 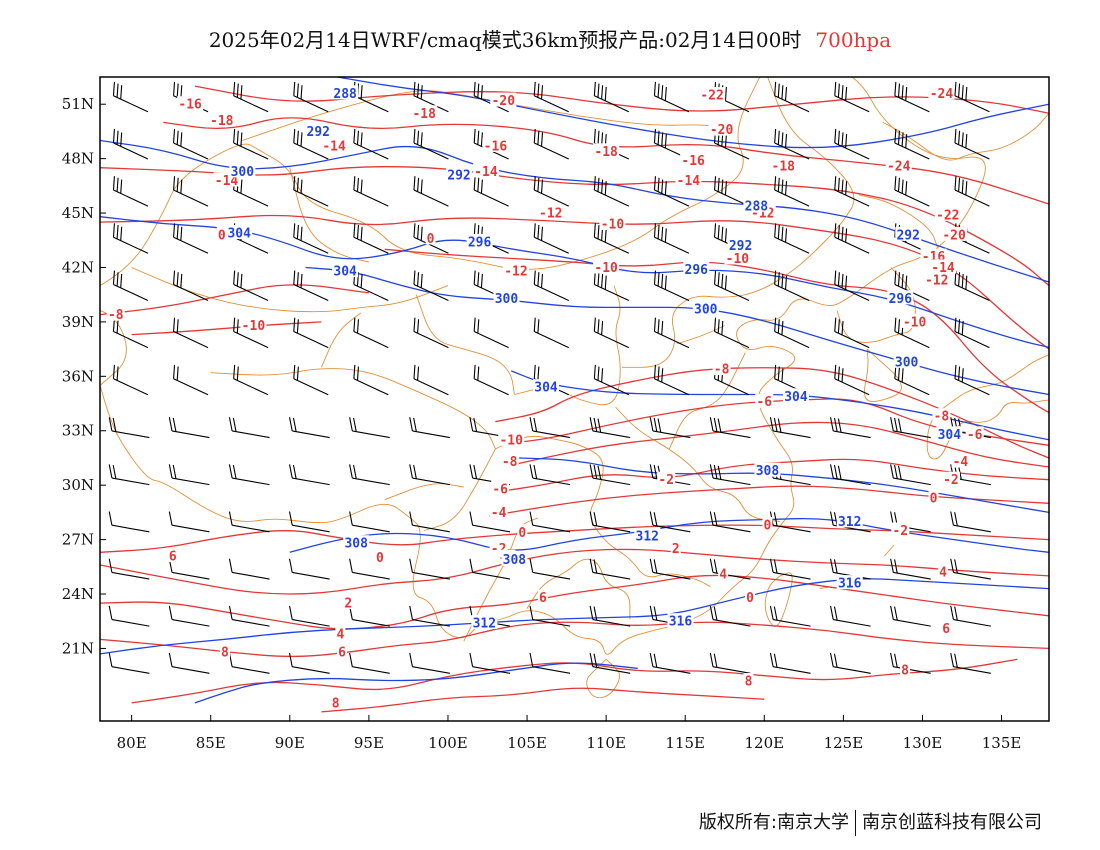 What do you see at coordinates (1002, 743) in the screenshot?
I see `lon-tick-label: 135E` at bounding box center [1002, 743].